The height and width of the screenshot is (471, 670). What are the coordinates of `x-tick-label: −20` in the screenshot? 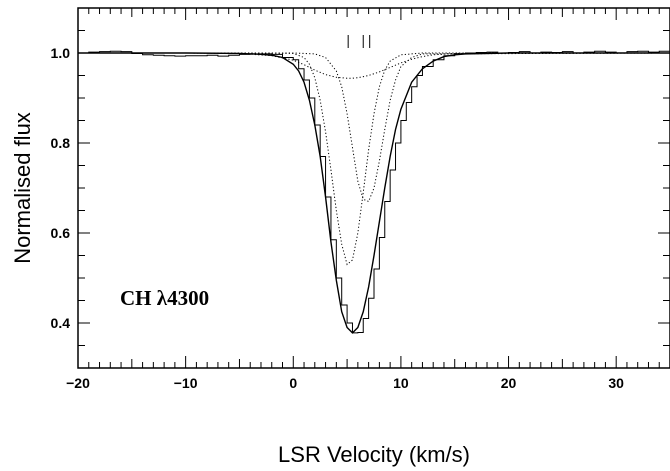 It's located at (78, 383).